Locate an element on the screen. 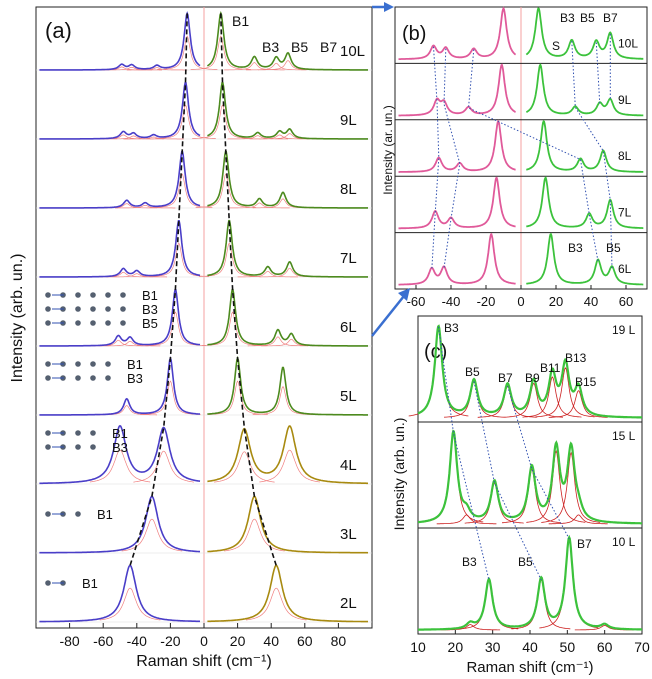 This screenshot has width=652, height=679. panel-a-ylabel: Intensity (arb. un.) is located at coordinates (17, 318).